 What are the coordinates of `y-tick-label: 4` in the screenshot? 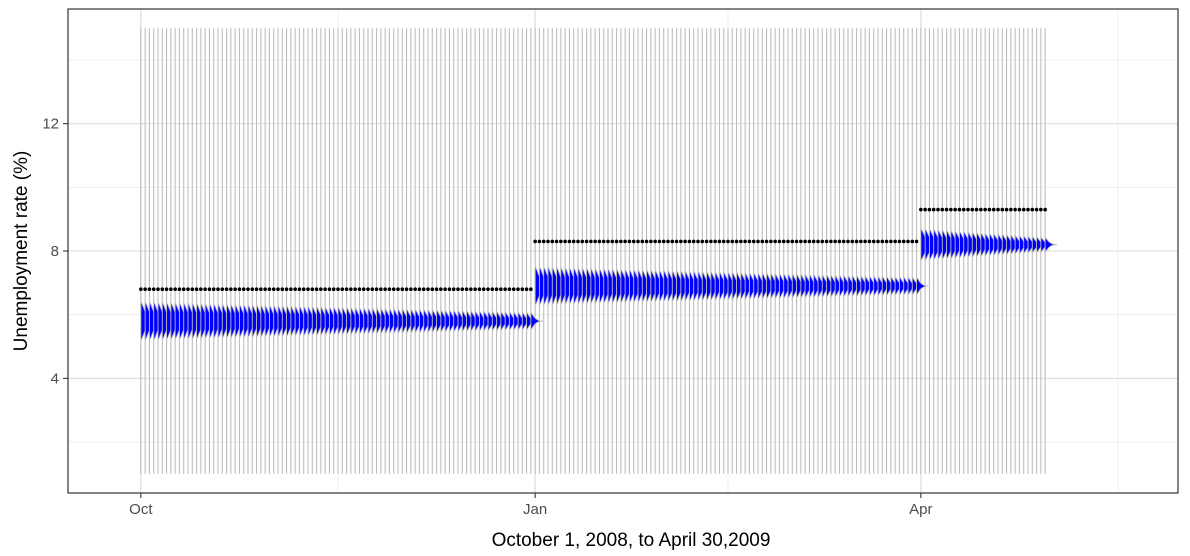 It's located at (55, 378).